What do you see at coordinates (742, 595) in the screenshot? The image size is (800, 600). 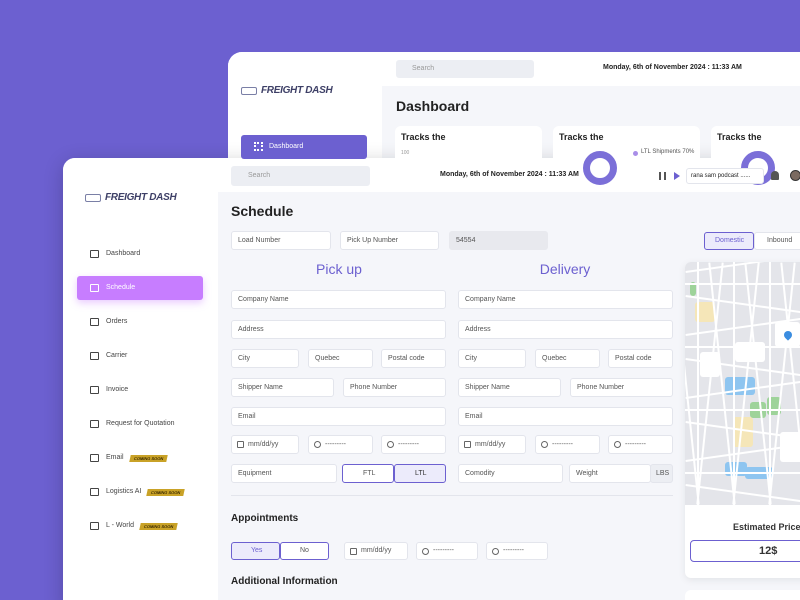 I see `next-card` at bounding box center [742, 595].